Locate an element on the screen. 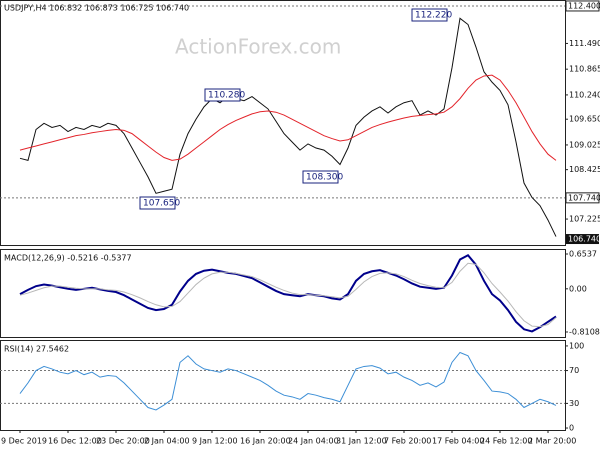  last-price-box is located at coordinates (582, 239).